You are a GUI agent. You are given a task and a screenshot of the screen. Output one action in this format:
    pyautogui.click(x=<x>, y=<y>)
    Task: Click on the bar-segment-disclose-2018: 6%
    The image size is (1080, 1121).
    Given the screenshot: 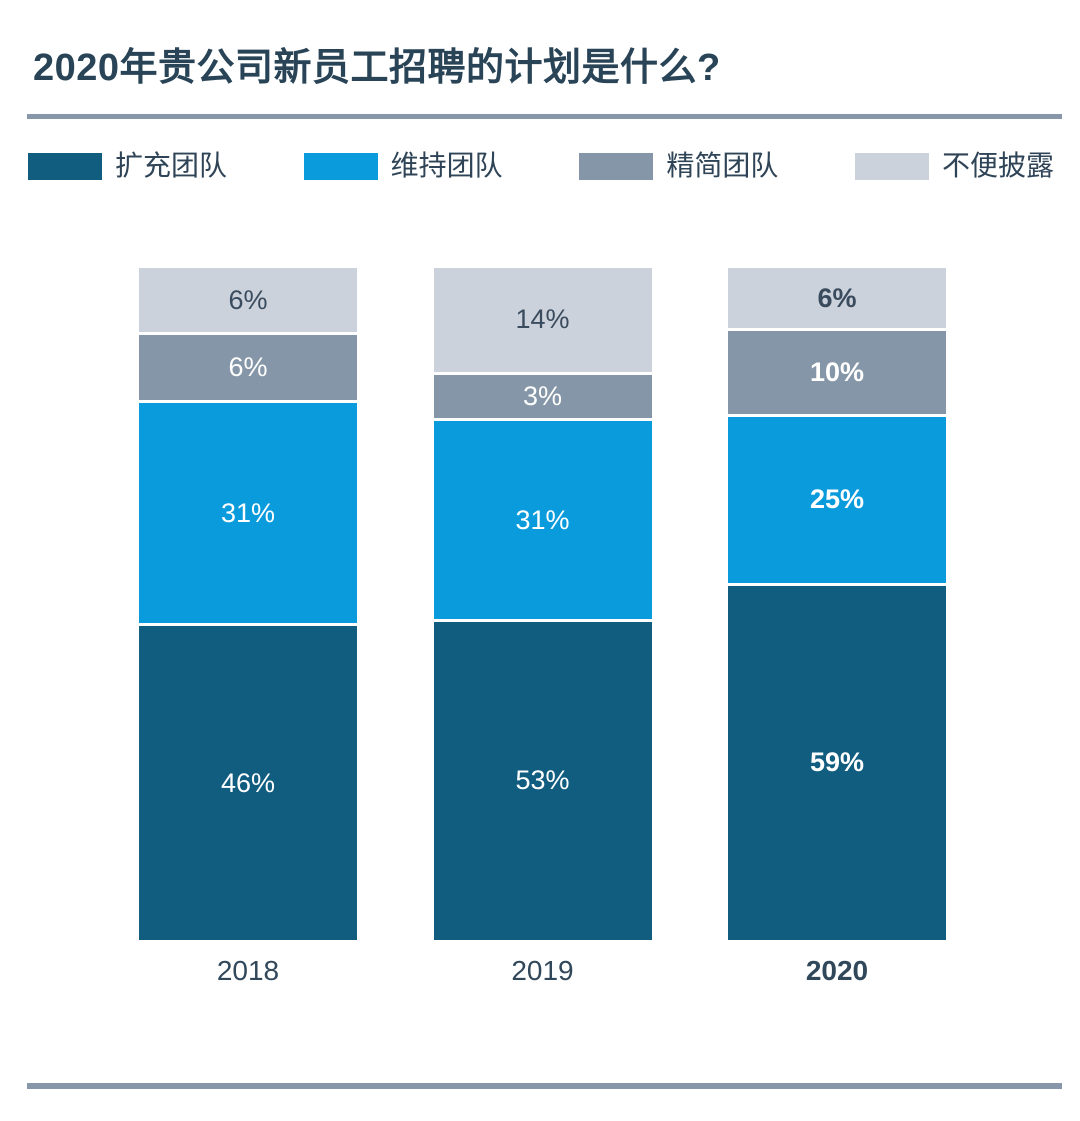 What is the action you would take?
    pyautogui.click(x=248, y=300)
    